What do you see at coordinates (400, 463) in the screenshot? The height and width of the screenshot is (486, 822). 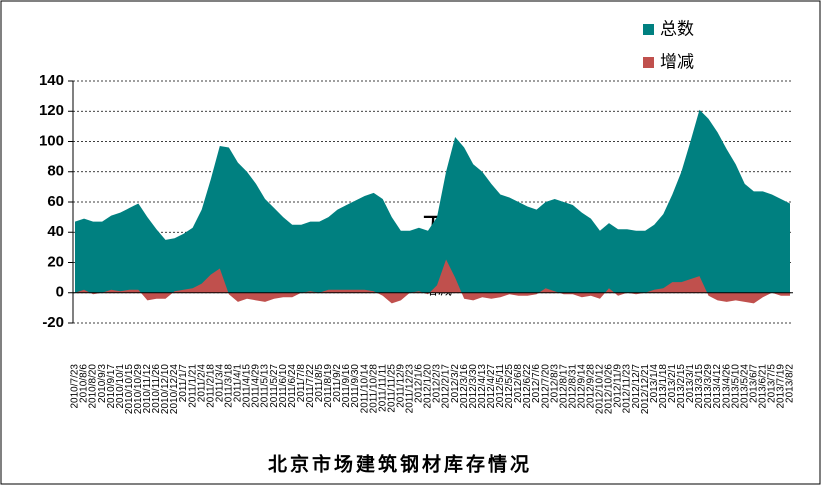 I see `chart-title: 北京市场建筑钢材库存情况` at bounding box center [400, 463].